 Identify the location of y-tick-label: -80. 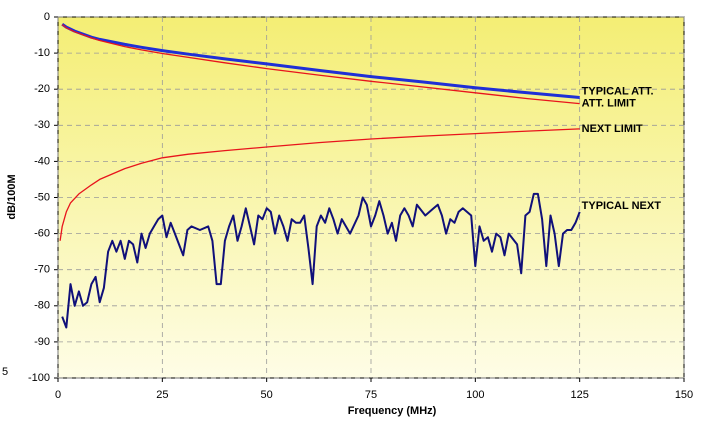
(42, 306).